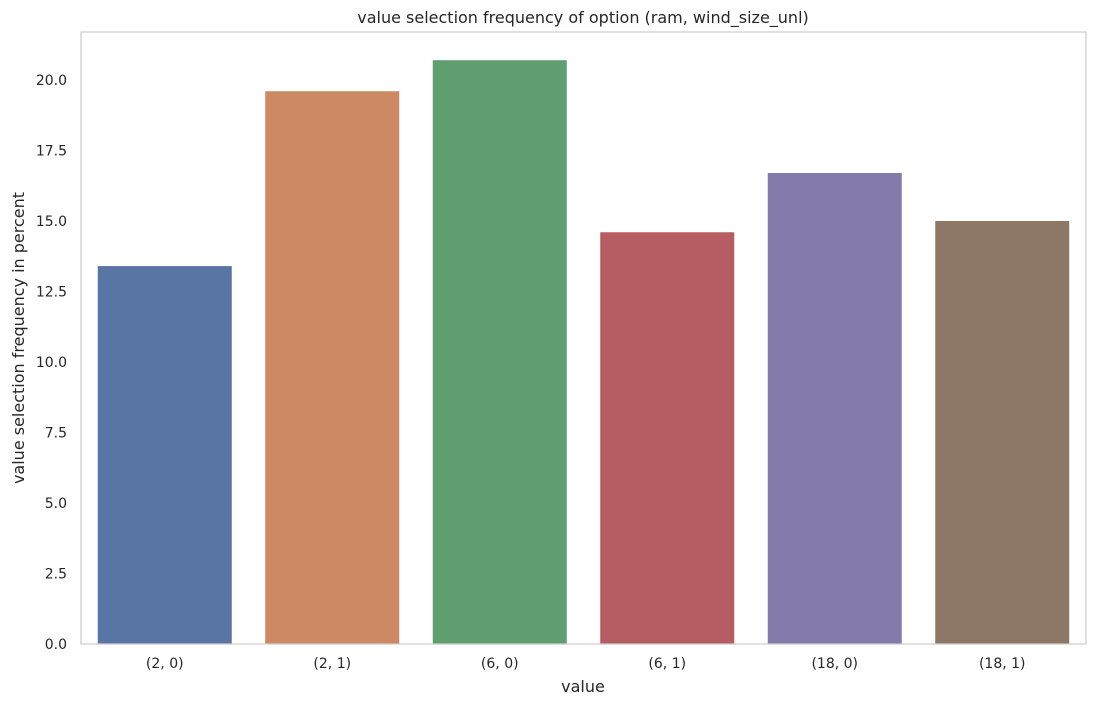 Image resolution: width=1097 pixels, height=706 pixels. Describe the element at coordinates (51, 151) in the screenshot. I see `y-tick-label: 17.5` at that location.